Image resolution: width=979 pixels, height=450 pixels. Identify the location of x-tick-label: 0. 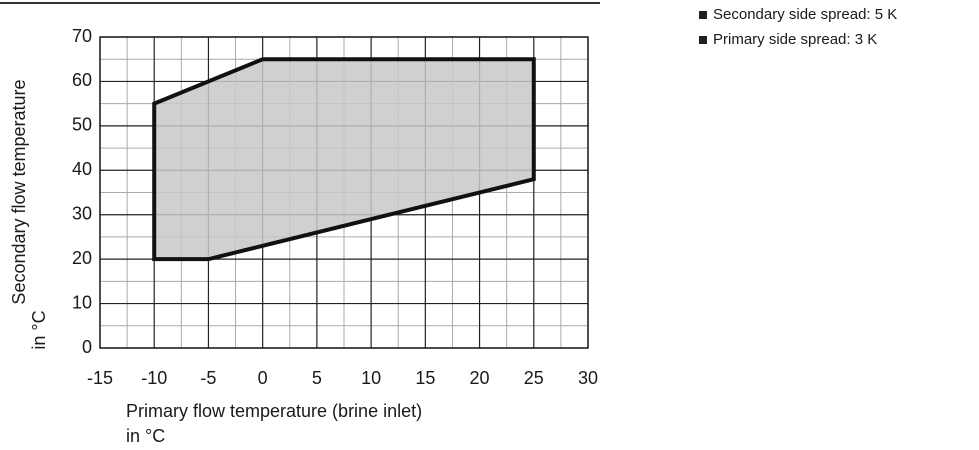
(263, 378).